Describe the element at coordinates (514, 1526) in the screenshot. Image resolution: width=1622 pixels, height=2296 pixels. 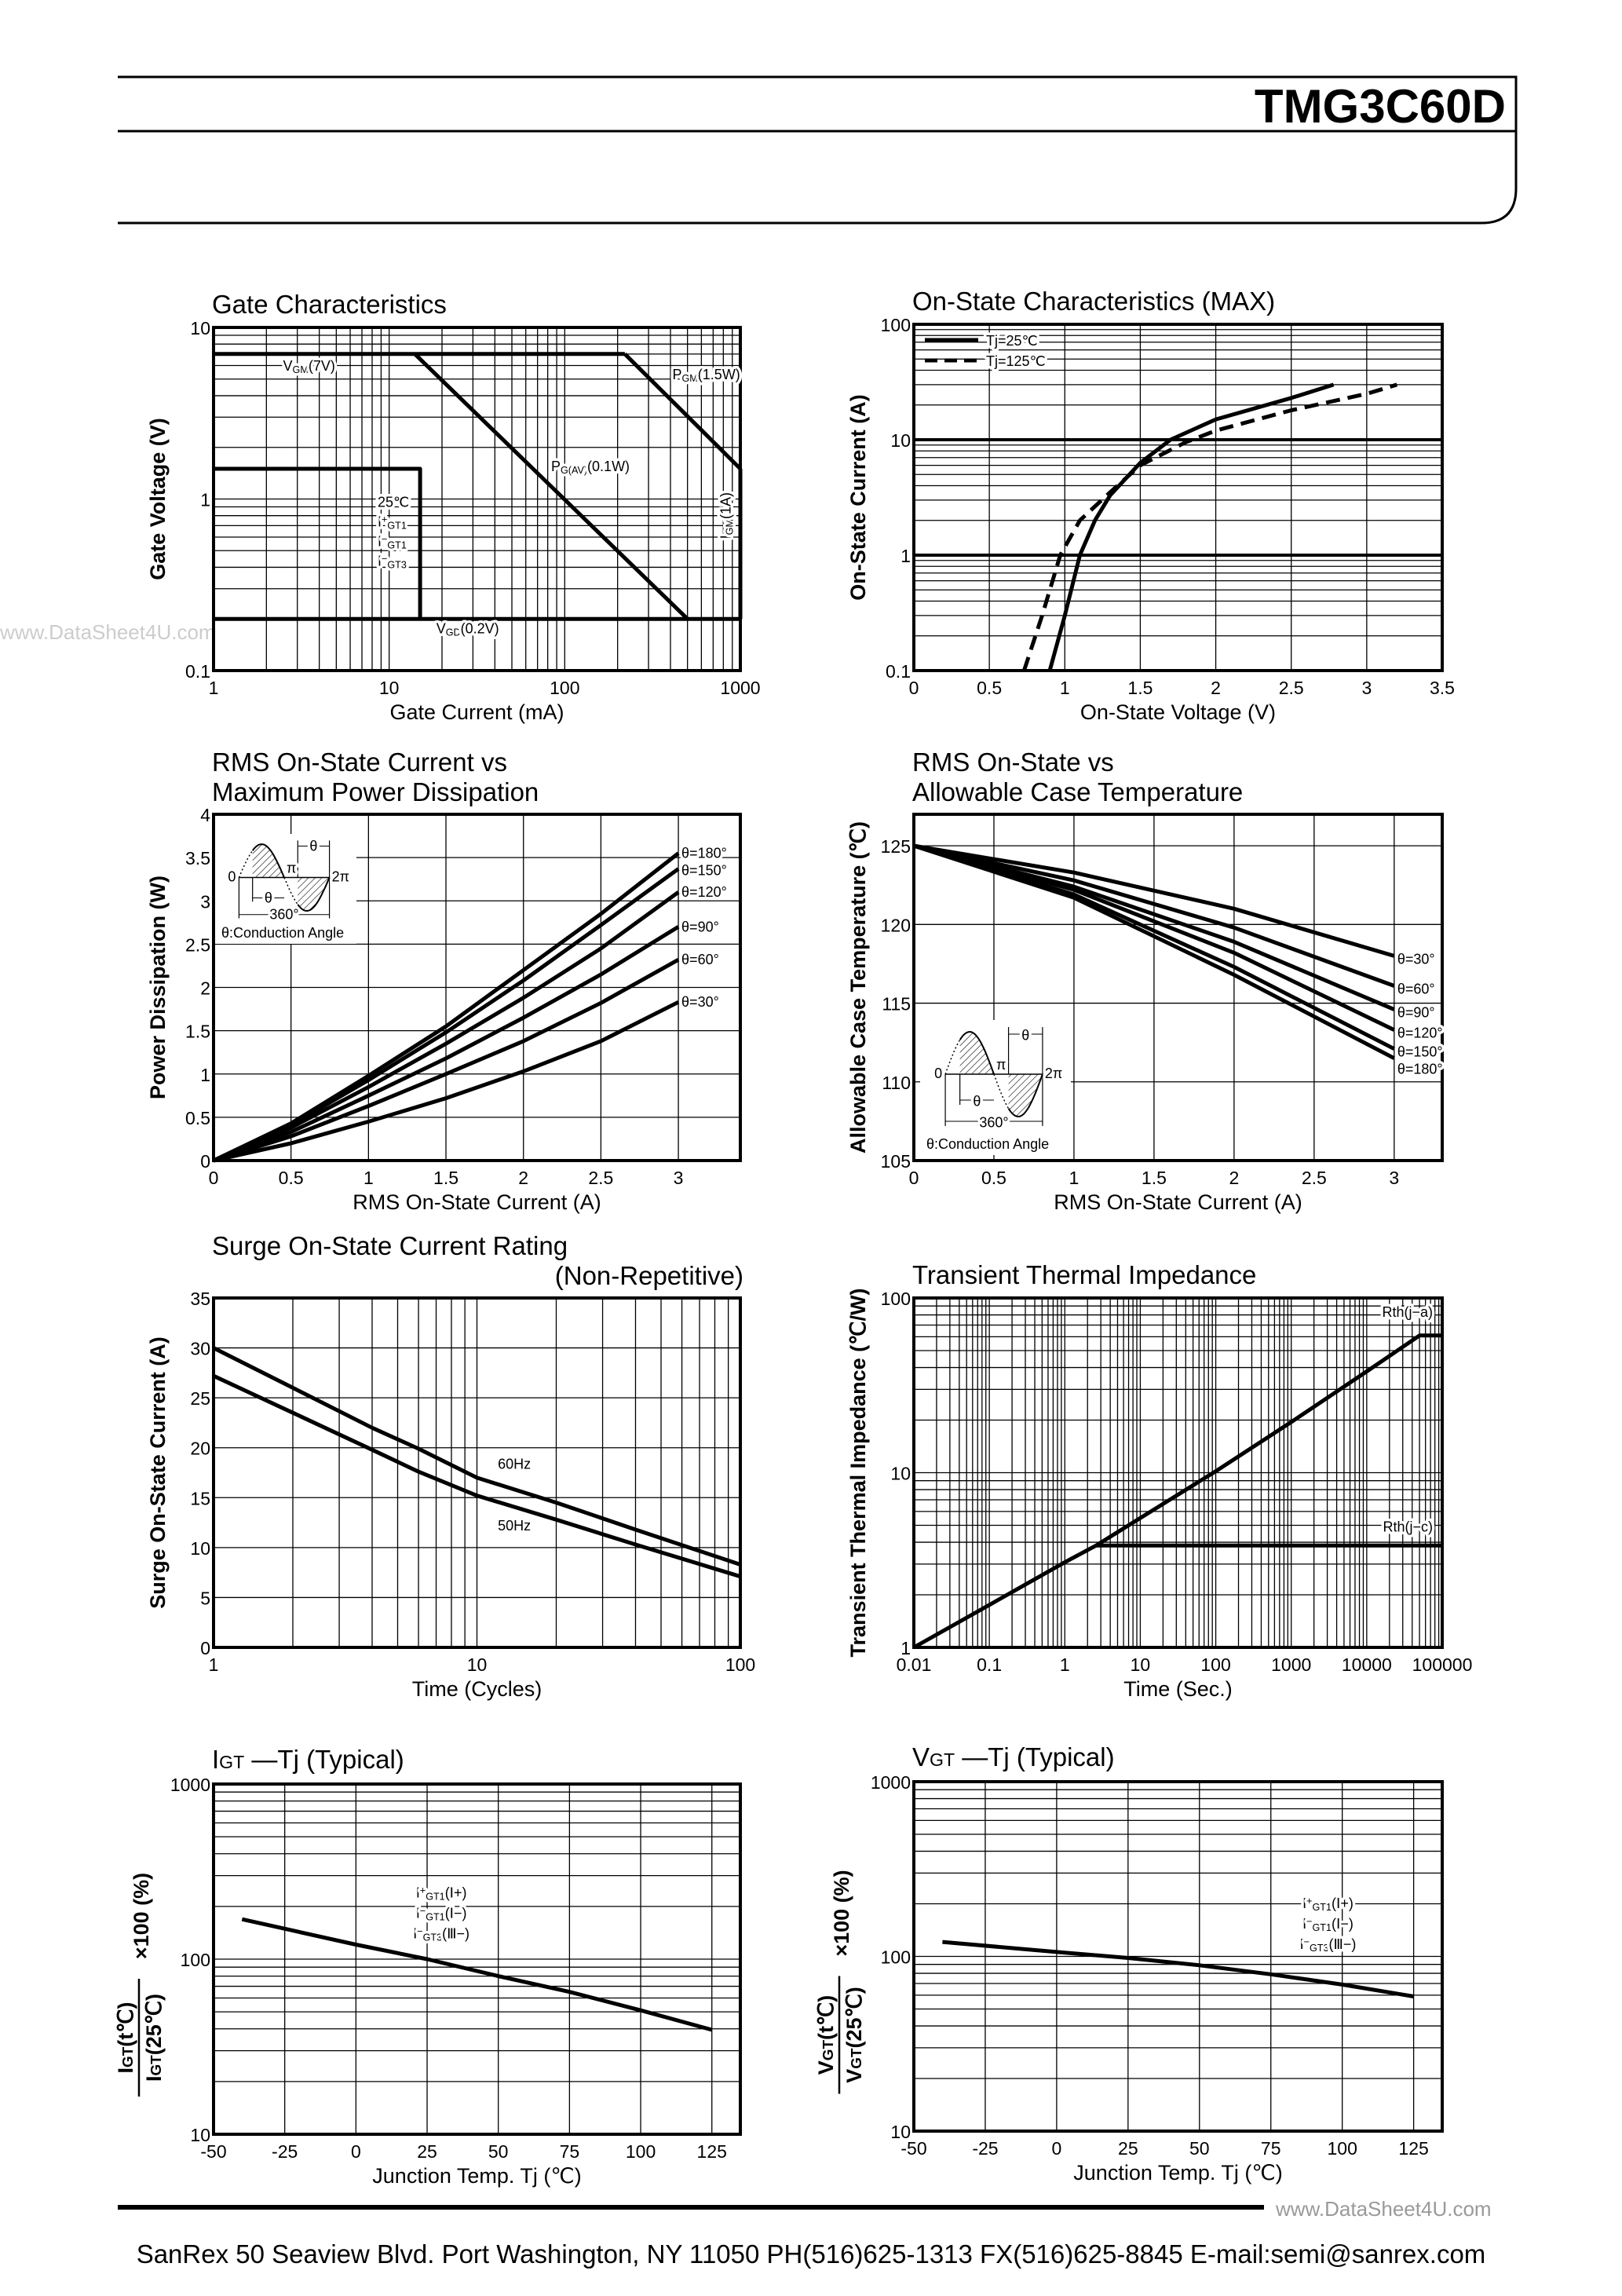
I see `series-label: 50Hz` at that location.